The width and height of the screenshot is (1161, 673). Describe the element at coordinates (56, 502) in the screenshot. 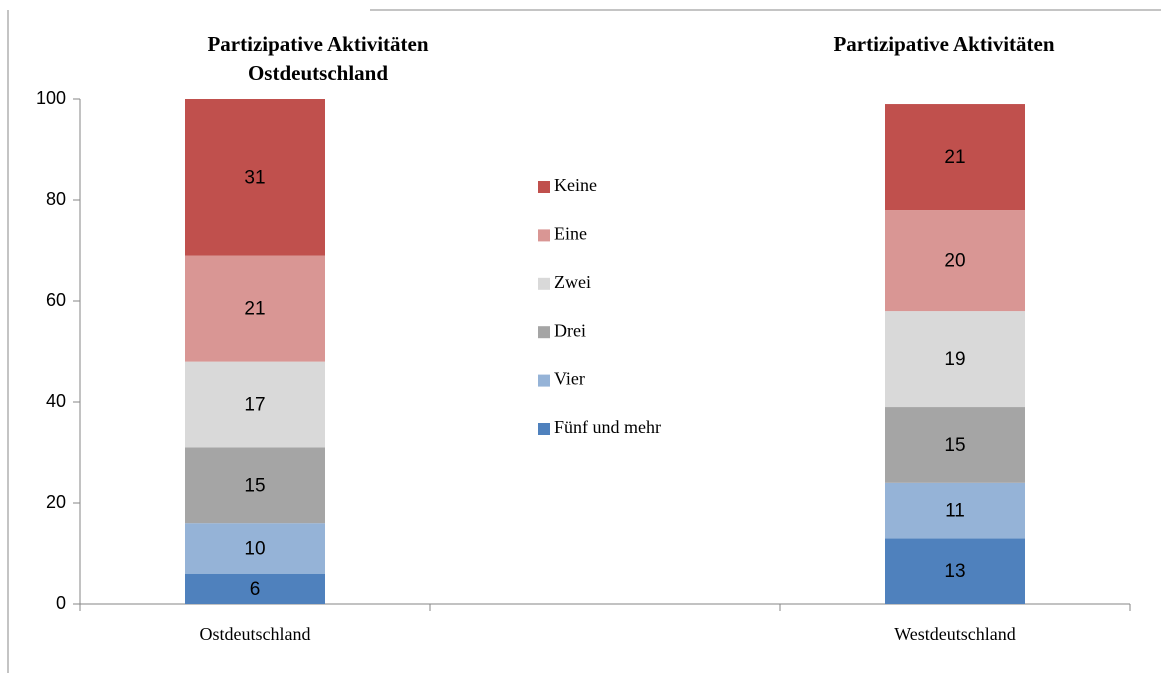

I see `y-tick-label: 20` at that location.